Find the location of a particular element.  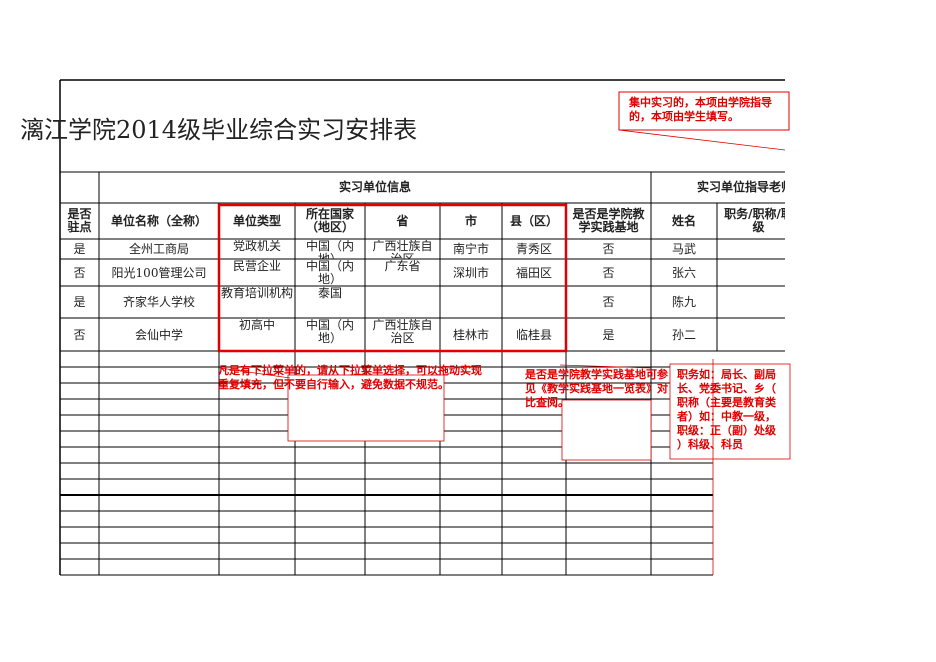

cell-value: 齐家华人学校 is located at coordinates (158, 302).